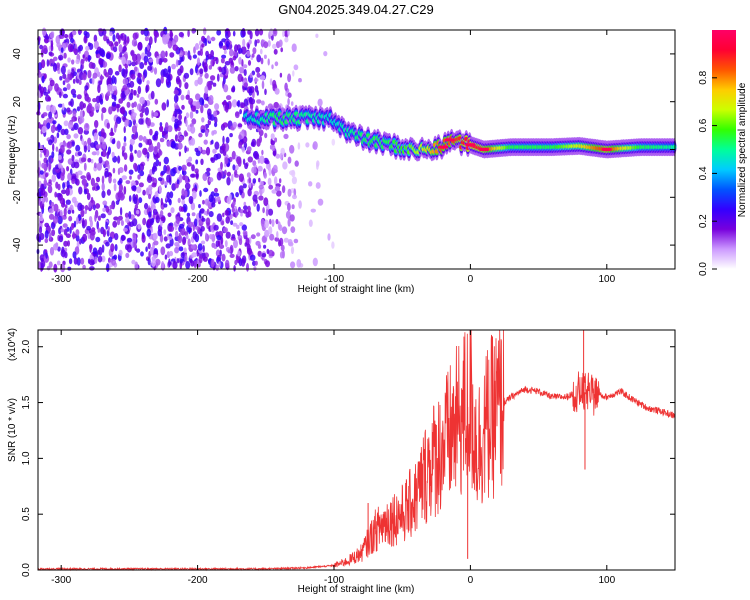 The image size is (750, 600). Describe the element at coordinates (12, 344) in the screenshot. I see `snr-scale-label: (x10^4)` at that location.